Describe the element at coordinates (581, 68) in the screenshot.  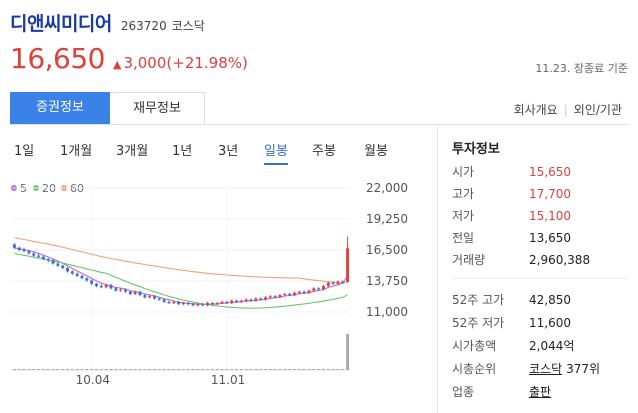
I see `date-note: 11.23. 장종료 기준` at that location.